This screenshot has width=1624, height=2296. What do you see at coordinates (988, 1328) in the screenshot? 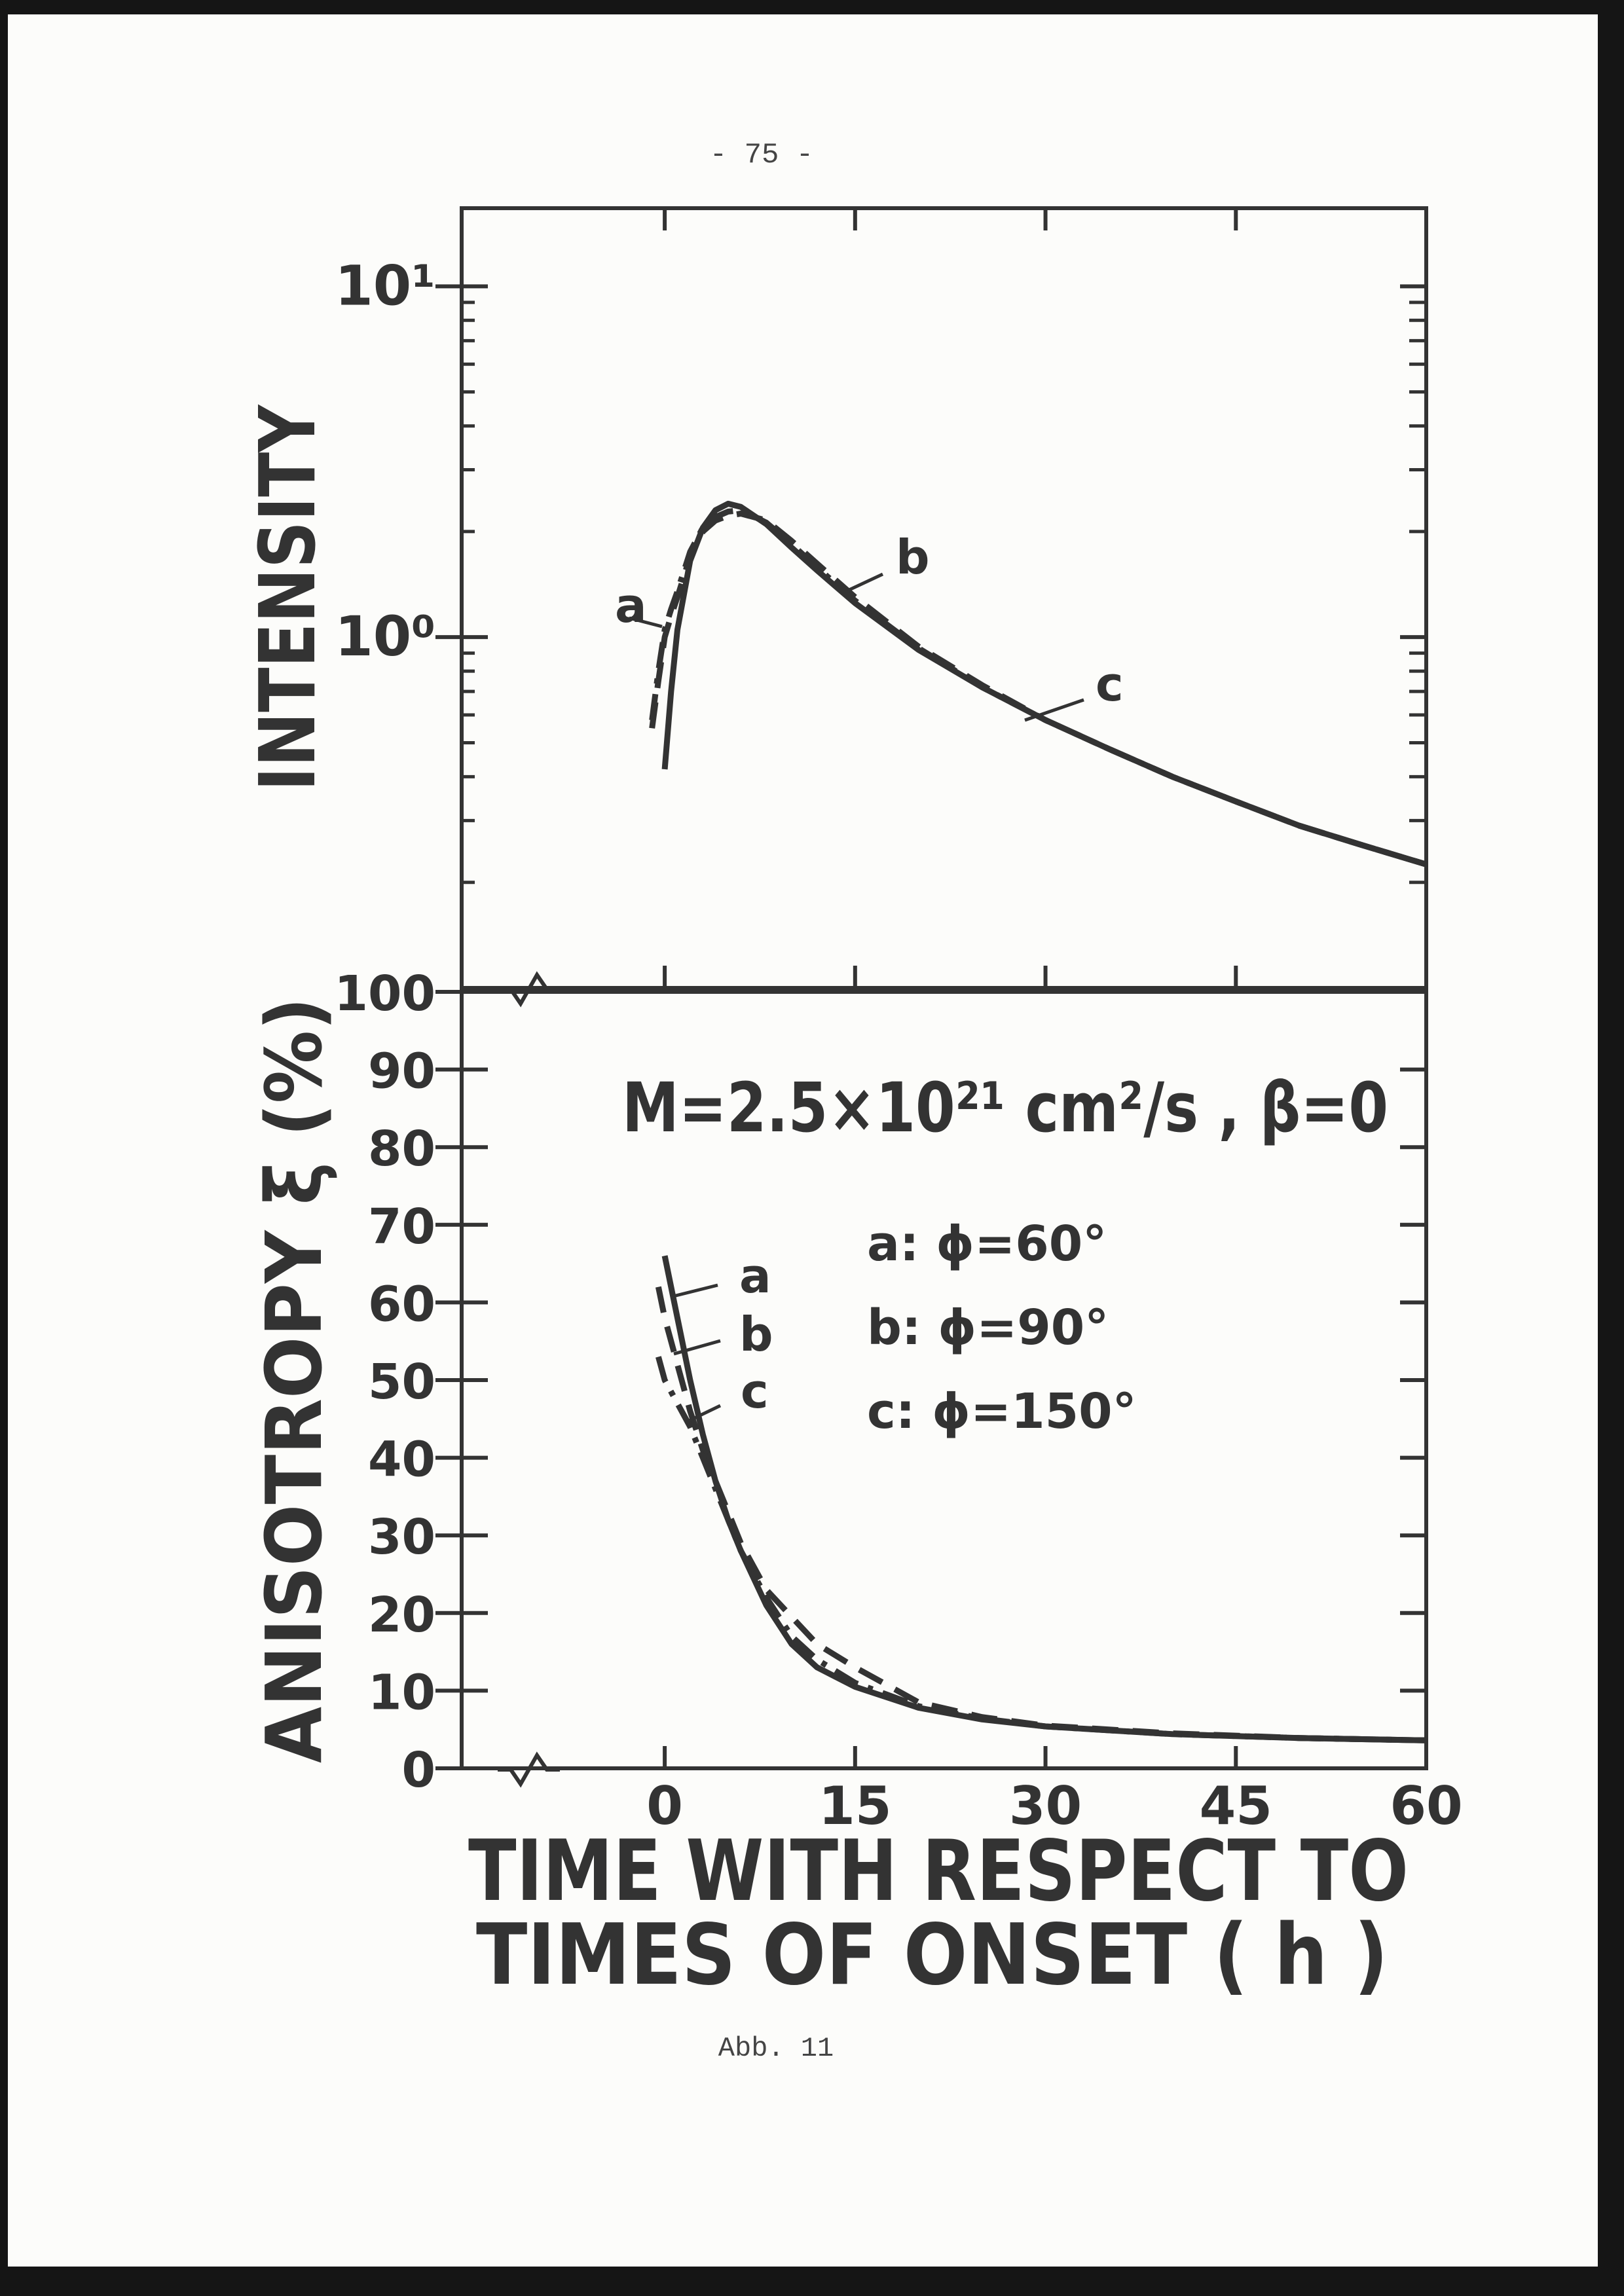
I see `legend-entry: b: ϕ=90°` at bounding box center [988, 1328].